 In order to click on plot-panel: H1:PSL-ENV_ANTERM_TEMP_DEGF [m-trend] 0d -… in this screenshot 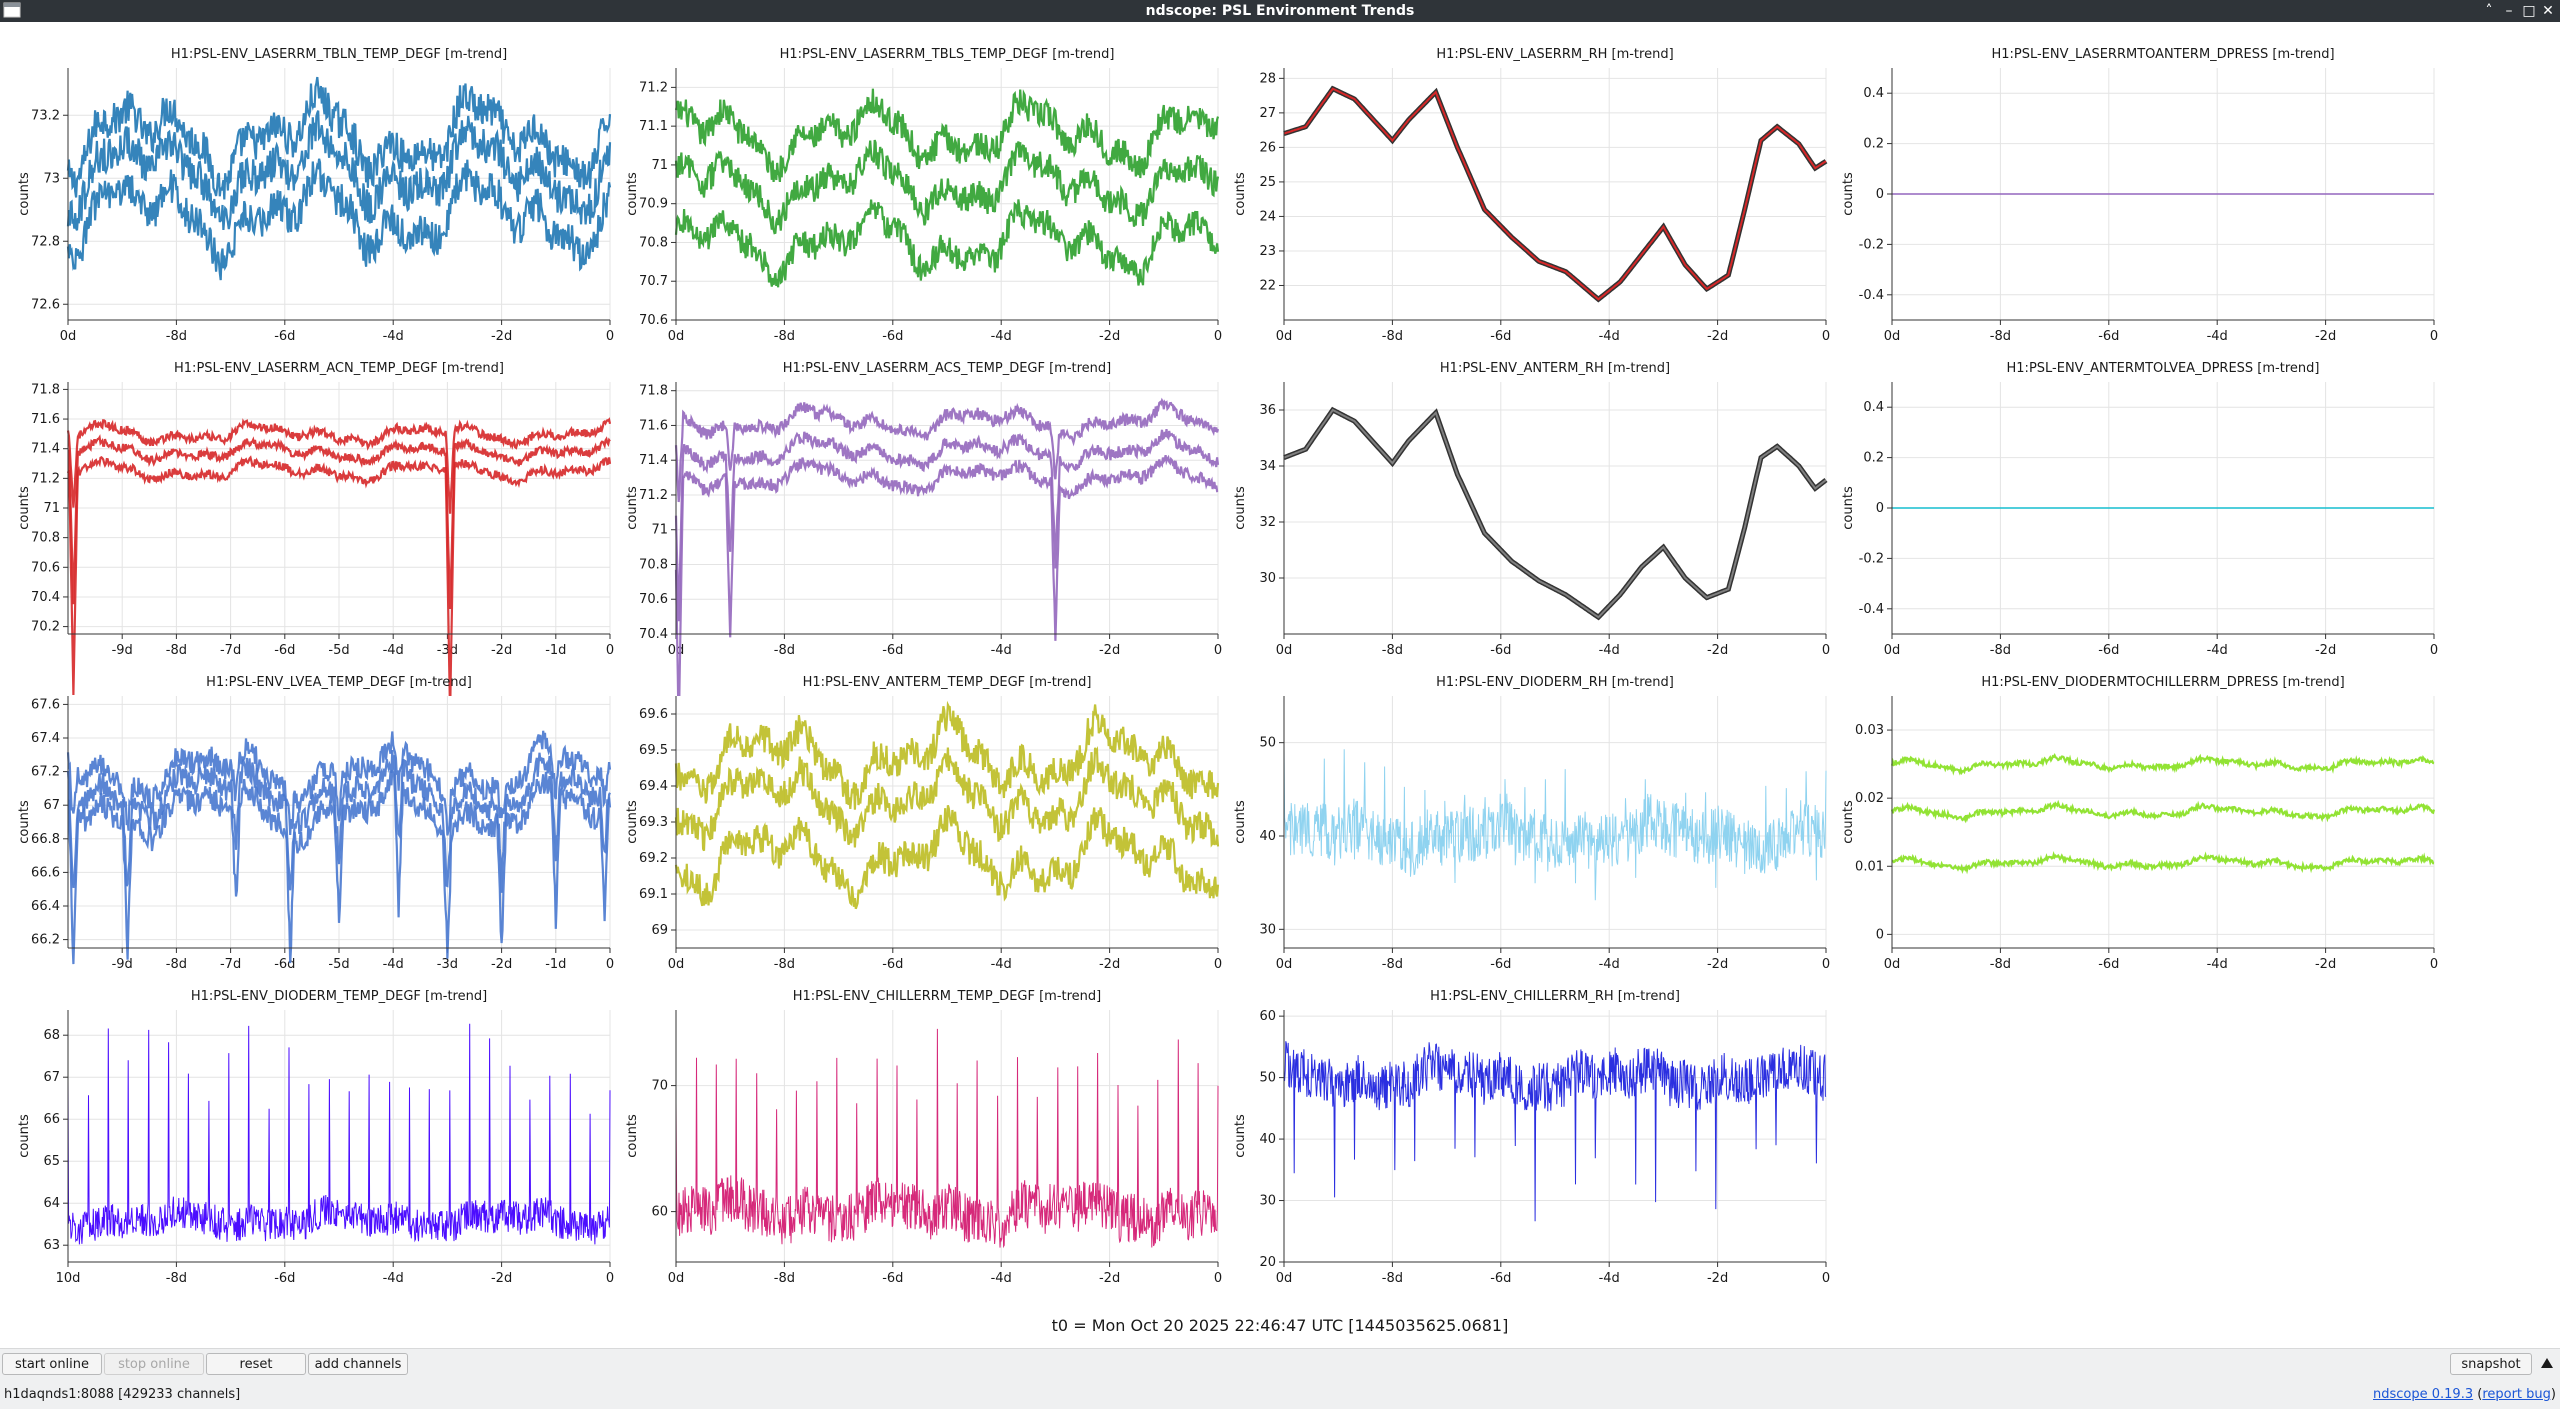, I will do `click(923, 823)`.